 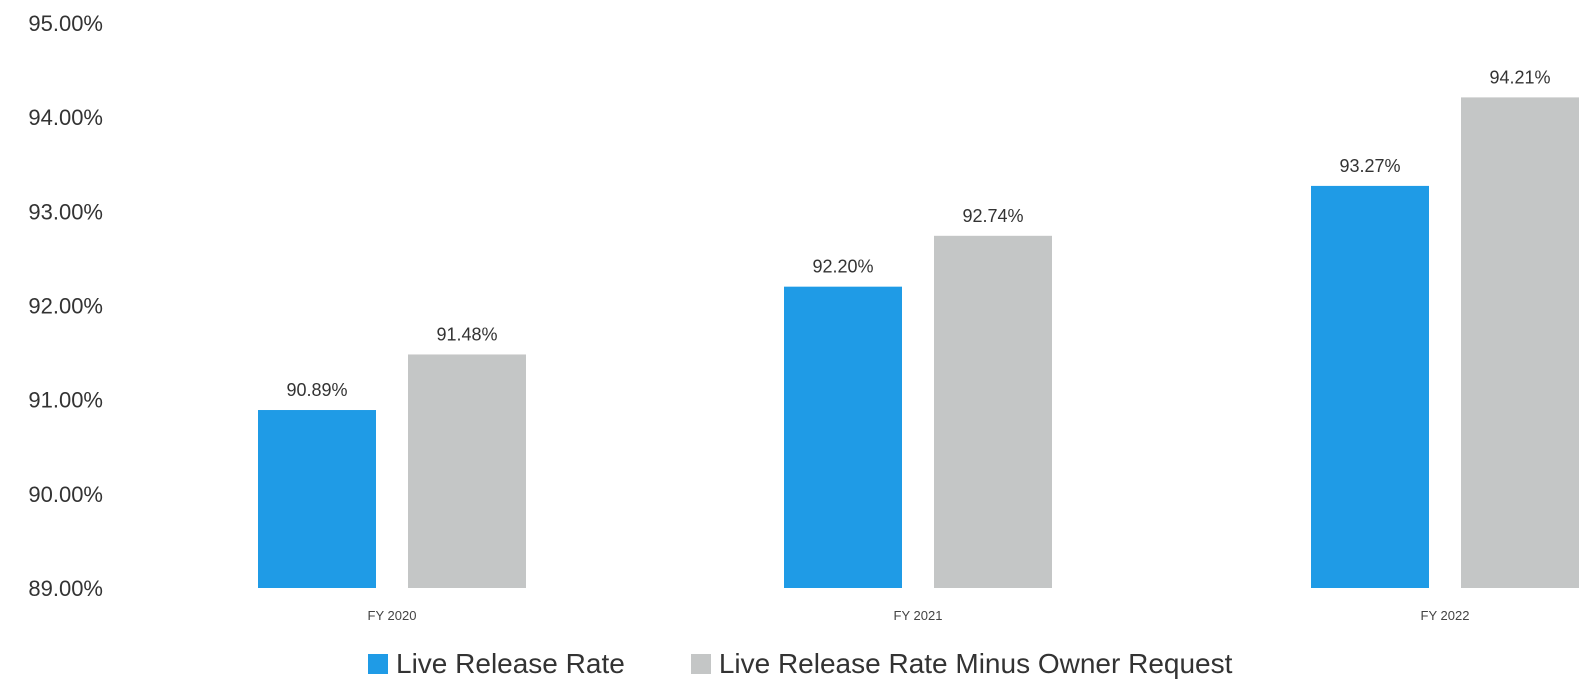 What do you see at coordinates (65, 400) in the screenshot?
I see `y-tick-label: 91.00%` at bounding box center [65, 400].